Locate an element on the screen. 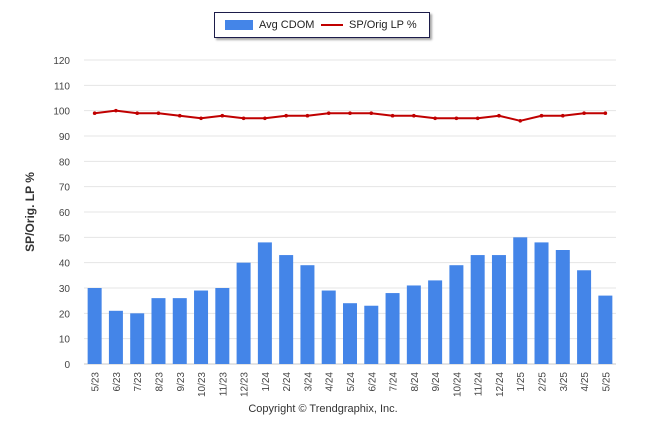 Image resolution: width=646 pixels, height=434 pixels. x-tick-label: 5/23 is located at coordinates (96, 382).